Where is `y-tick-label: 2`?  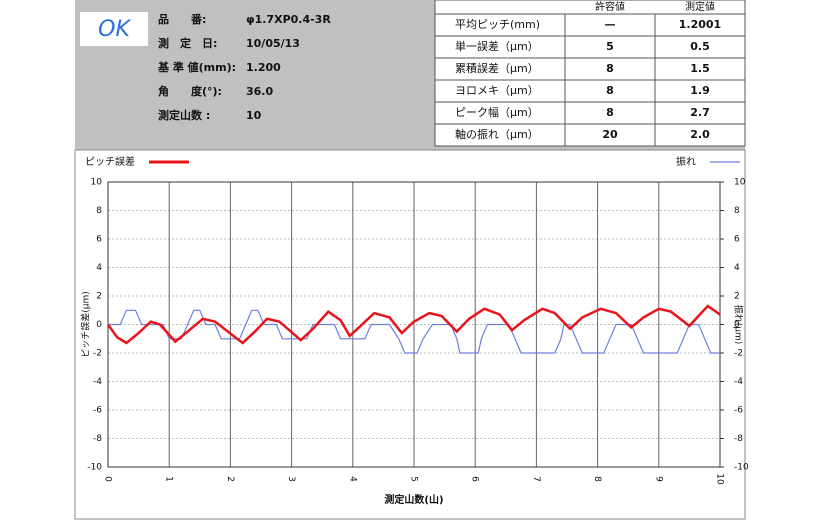
y-tick-label: 2 is located at coordinates (99, 297).